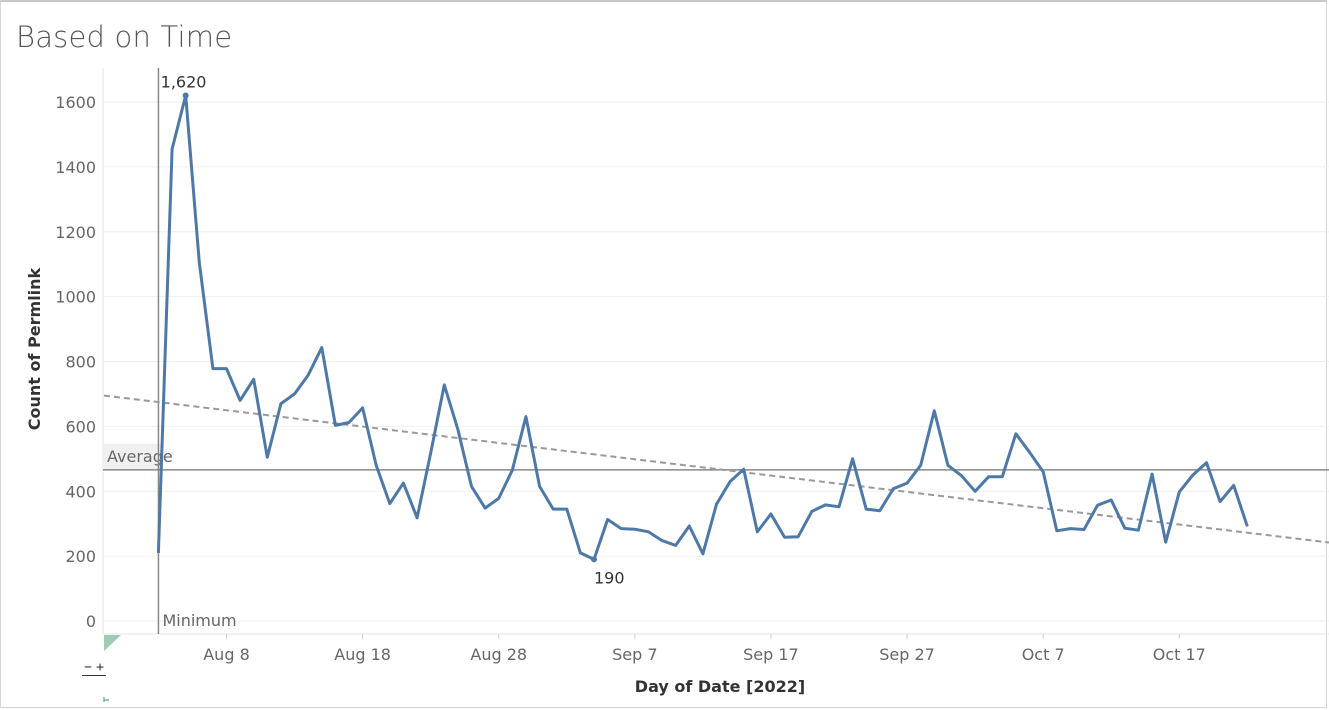 The width and height of the screenshot is (1329, 710). Describe the element at coordinates (80, 362) in the screenshot. I see `y-tick-label: 800` at that location.